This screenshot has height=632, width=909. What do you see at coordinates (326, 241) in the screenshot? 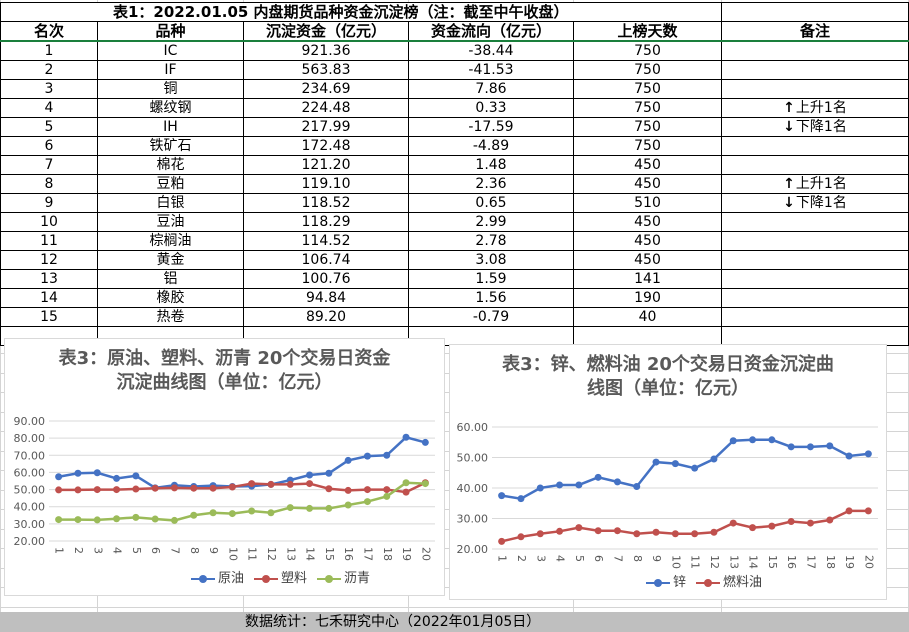
I see `cell-fund: 114.52` at bounding box center [326, 241].